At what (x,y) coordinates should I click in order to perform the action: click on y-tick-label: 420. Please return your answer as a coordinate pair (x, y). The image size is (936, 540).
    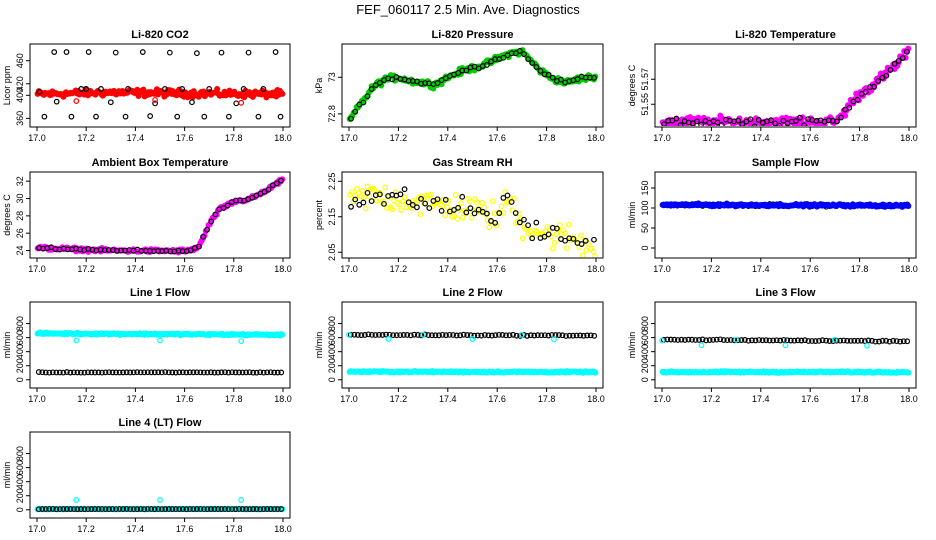
    Looking at the image, I should click on (20, 83).